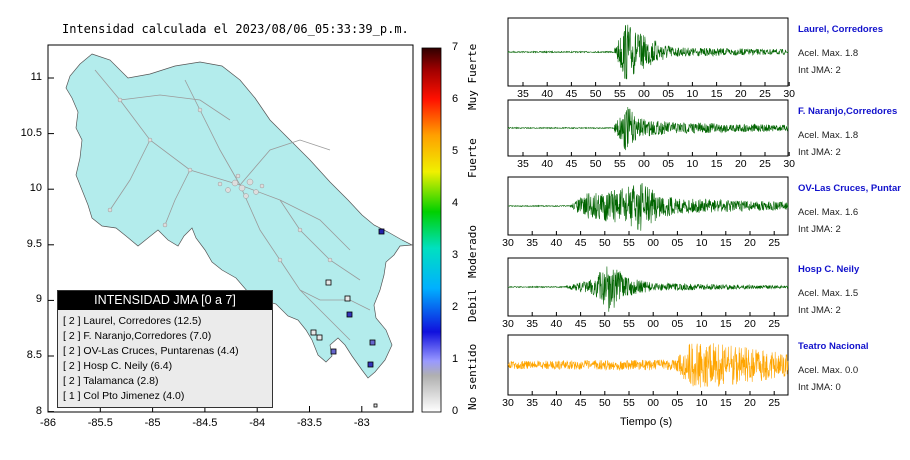 The image size is (910, 460). I want to click on map-y-tick-label: 8, so click(38, 410).